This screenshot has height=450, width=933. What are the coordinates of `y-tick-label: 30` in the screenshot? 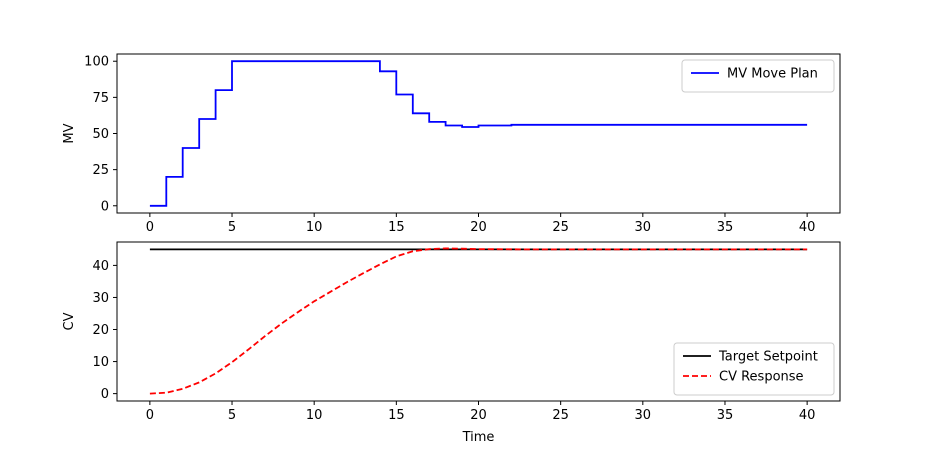 It's located at (100, 298).